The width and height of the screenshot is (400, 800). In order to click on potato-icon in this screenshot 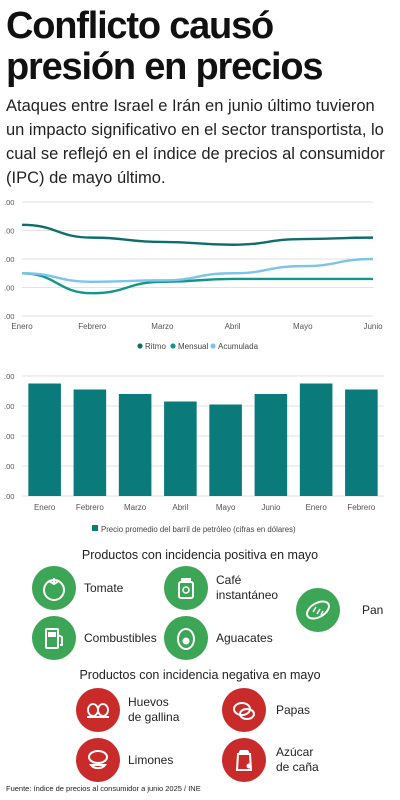, I will do `click(244, 710)`.